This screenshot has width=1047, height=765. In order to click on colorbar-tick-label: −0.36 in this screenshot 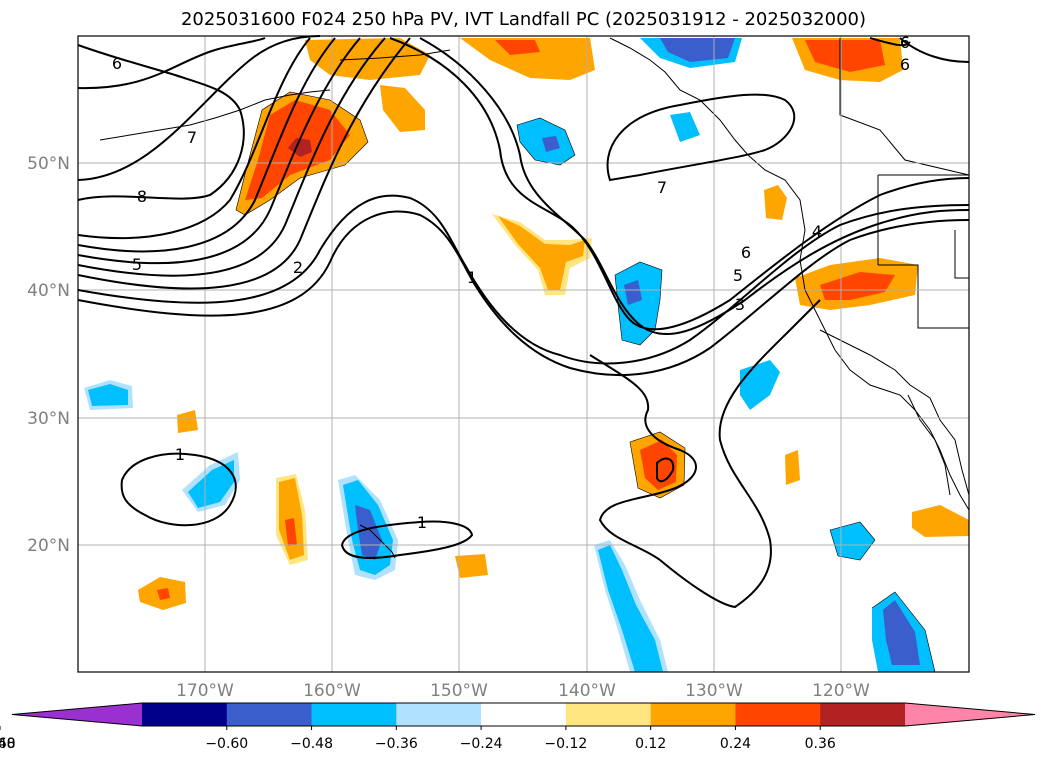, I will do `click(396, 744)`.